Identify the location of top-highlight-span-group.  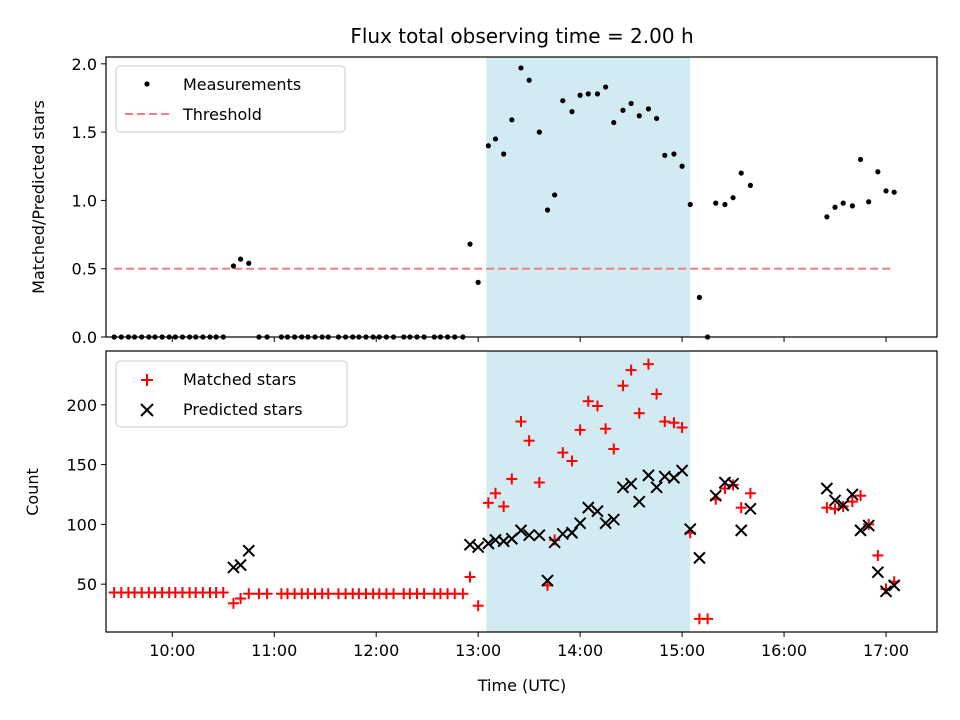
(588, 197).